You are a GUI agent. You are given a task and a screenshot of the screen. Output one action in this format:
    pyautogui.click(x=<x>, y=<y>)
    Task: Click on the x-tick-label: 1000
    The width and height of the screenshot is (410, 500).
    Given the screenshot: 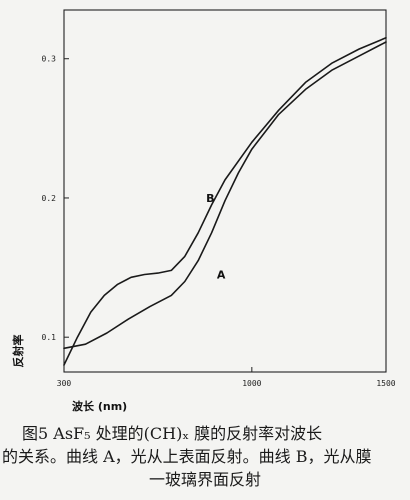 What is the action you would take?
    pyautogui.click(x=251, y=383)
    